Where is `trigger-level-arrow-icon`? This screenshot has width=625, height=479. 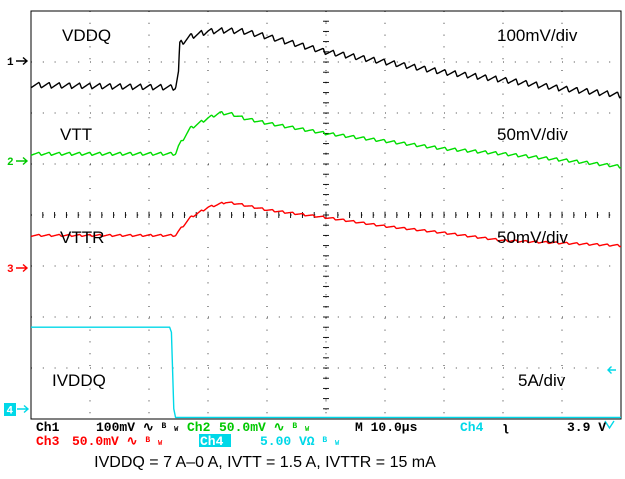 trigger-level-arrow-icon is located at coordinates (611, 370).